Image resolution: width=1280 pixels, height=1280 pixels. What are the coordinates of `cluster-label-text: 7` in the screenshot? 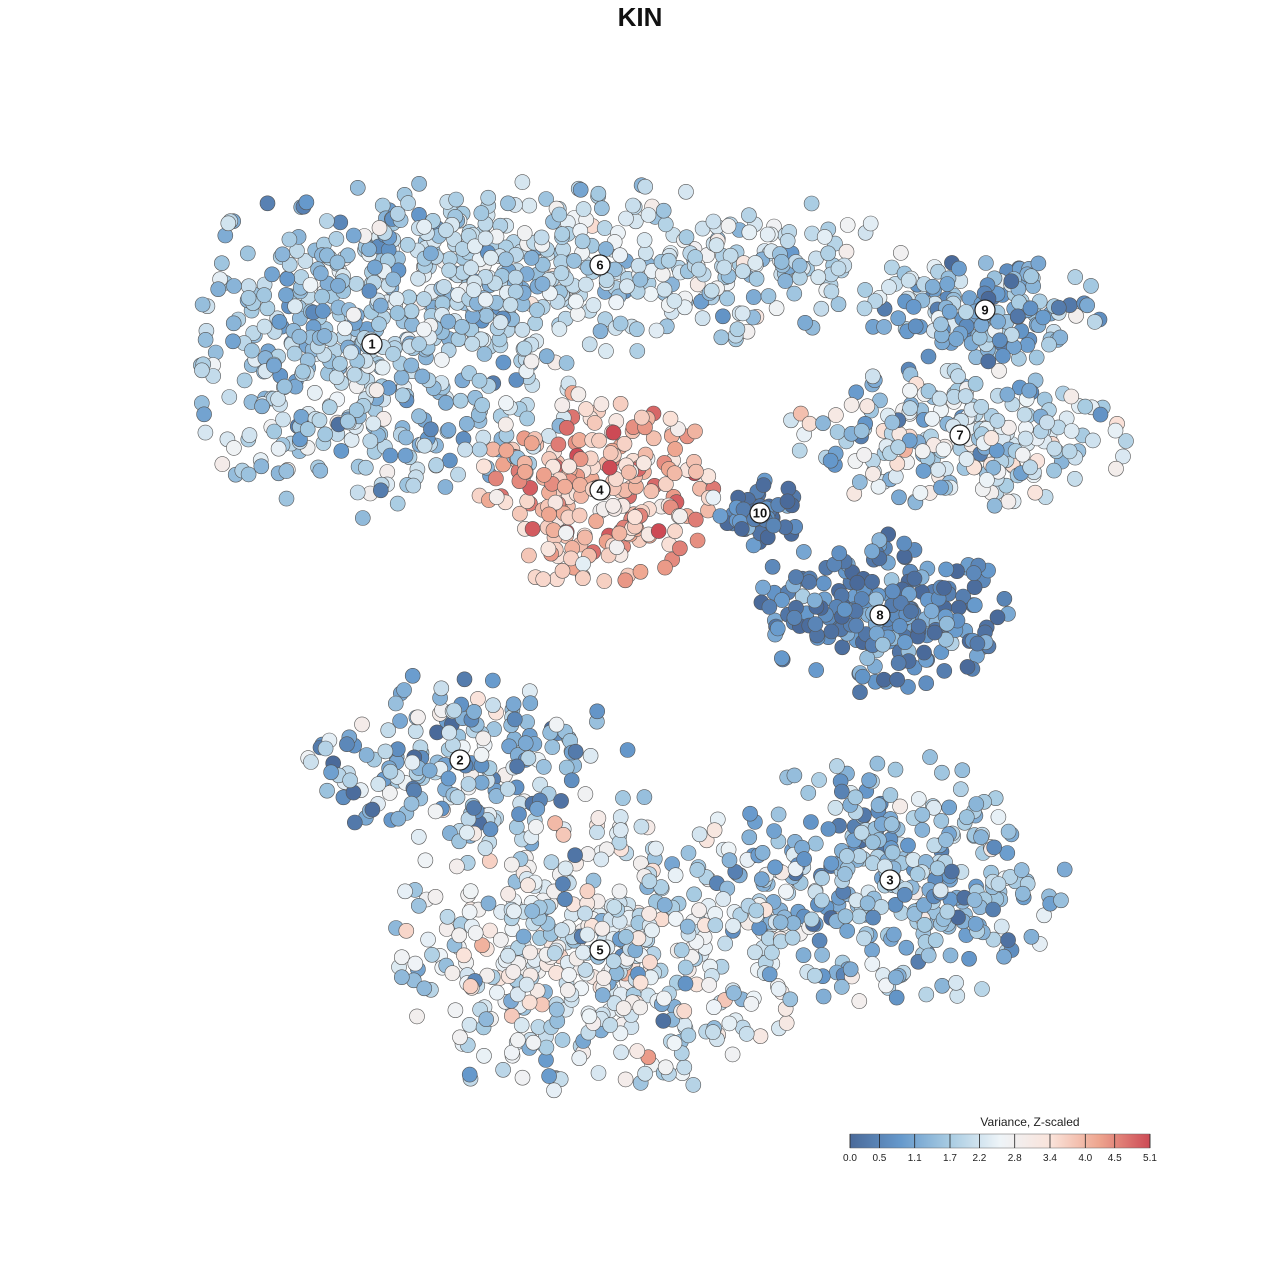 It's located at (959, 435).